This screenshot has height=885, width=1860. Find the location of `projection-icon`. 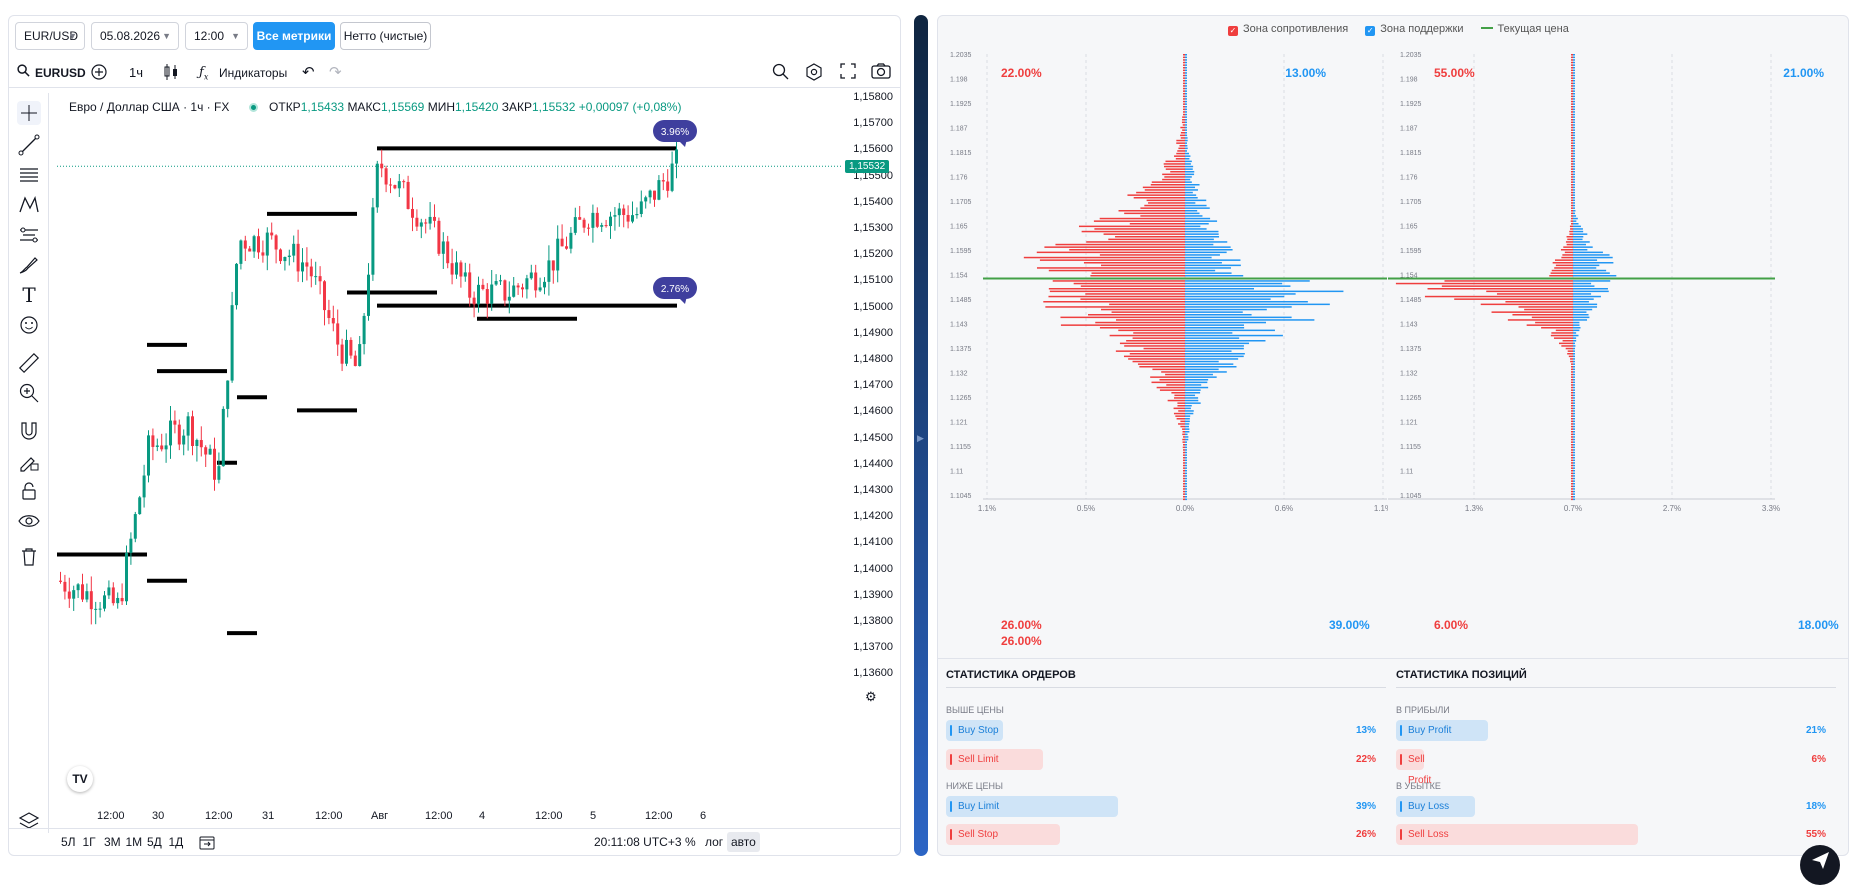

projection-icon is located at coordinates (29, 235).